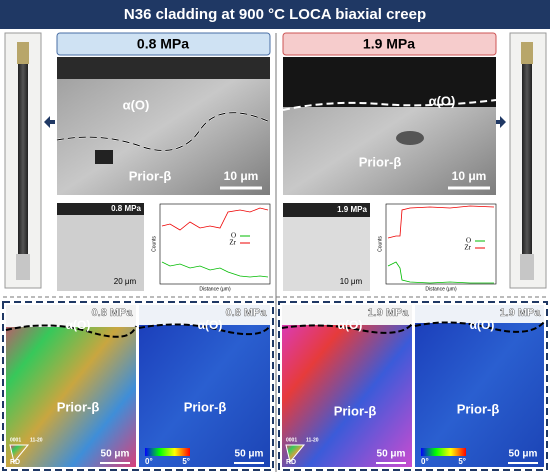 The width and height of the screenshot is (550, 474). Describe the element at coordinates (126, 208) in the screenshot. I see `inset-label: 0.8 MPa` at that location.